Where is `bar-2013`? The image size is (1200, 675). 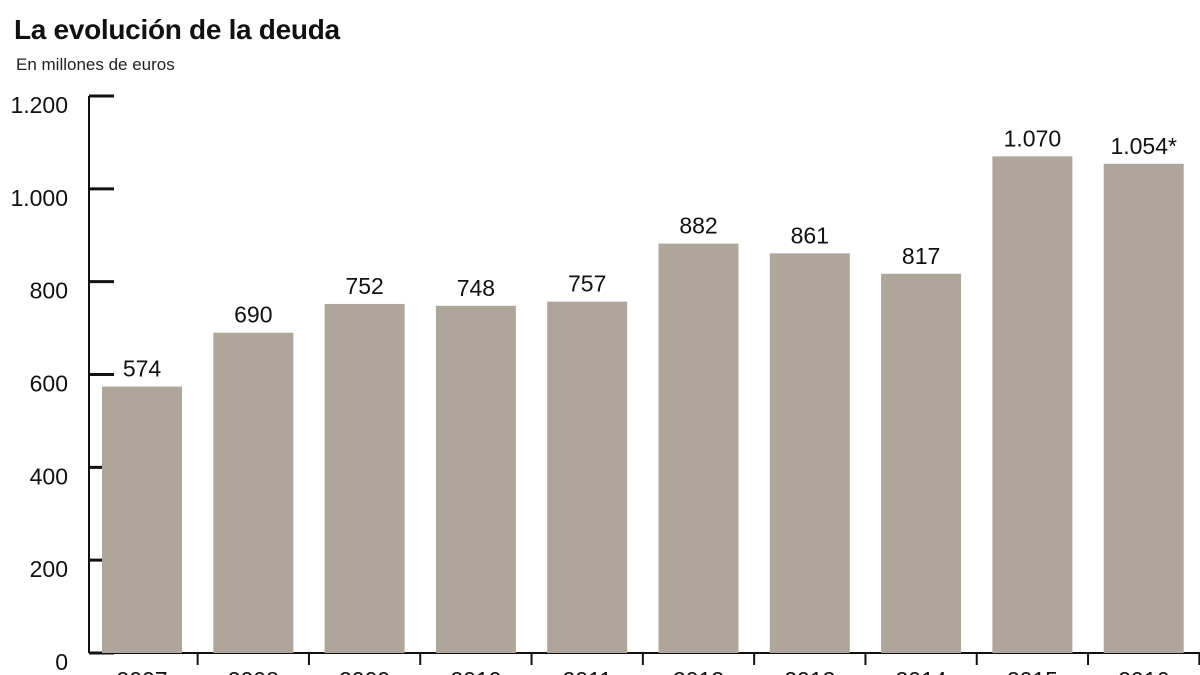 bar-2013 is located at coordinates (809, 453).